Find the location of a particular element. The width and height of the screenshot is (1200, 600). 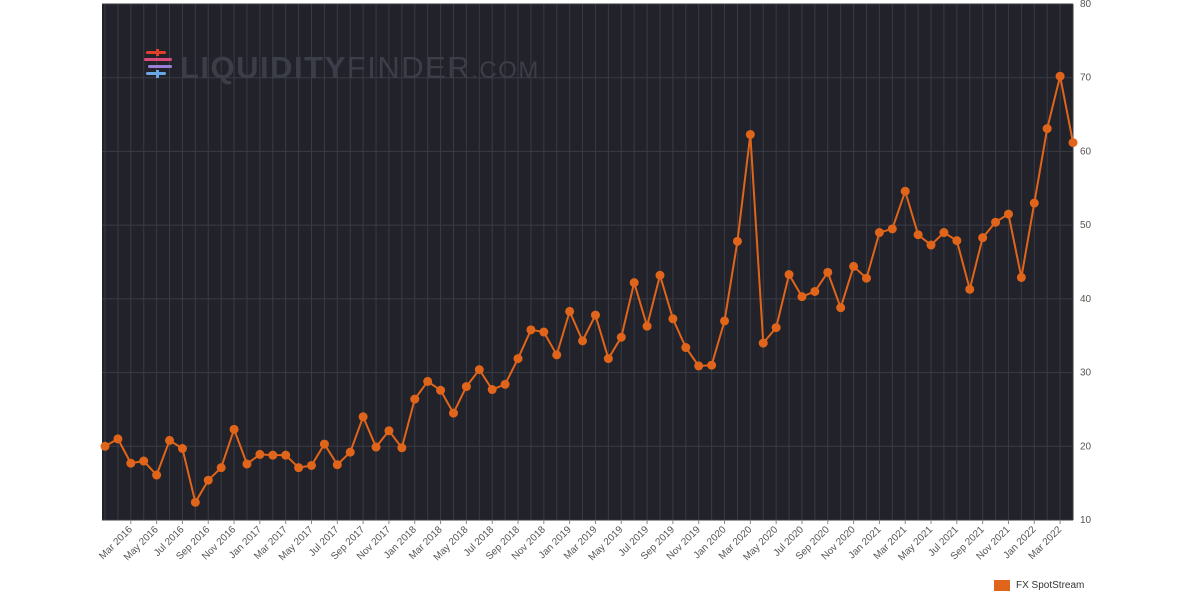

y-tick-label: 40 is located at coordinates (1086, 299).